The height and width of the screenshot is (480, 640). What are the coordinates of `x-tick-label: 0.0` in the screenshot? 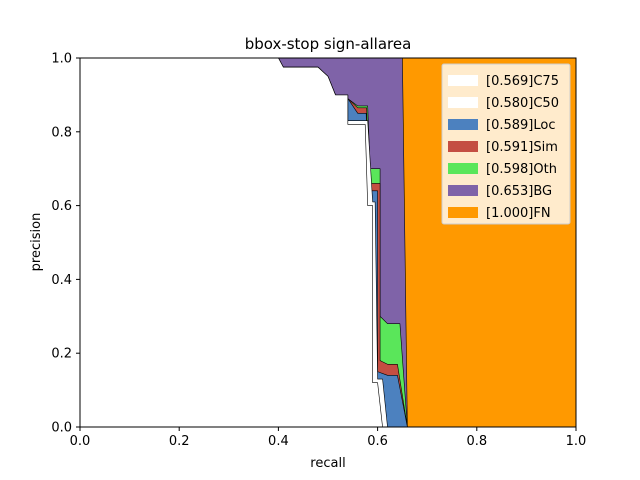 It's located at (80, 441).